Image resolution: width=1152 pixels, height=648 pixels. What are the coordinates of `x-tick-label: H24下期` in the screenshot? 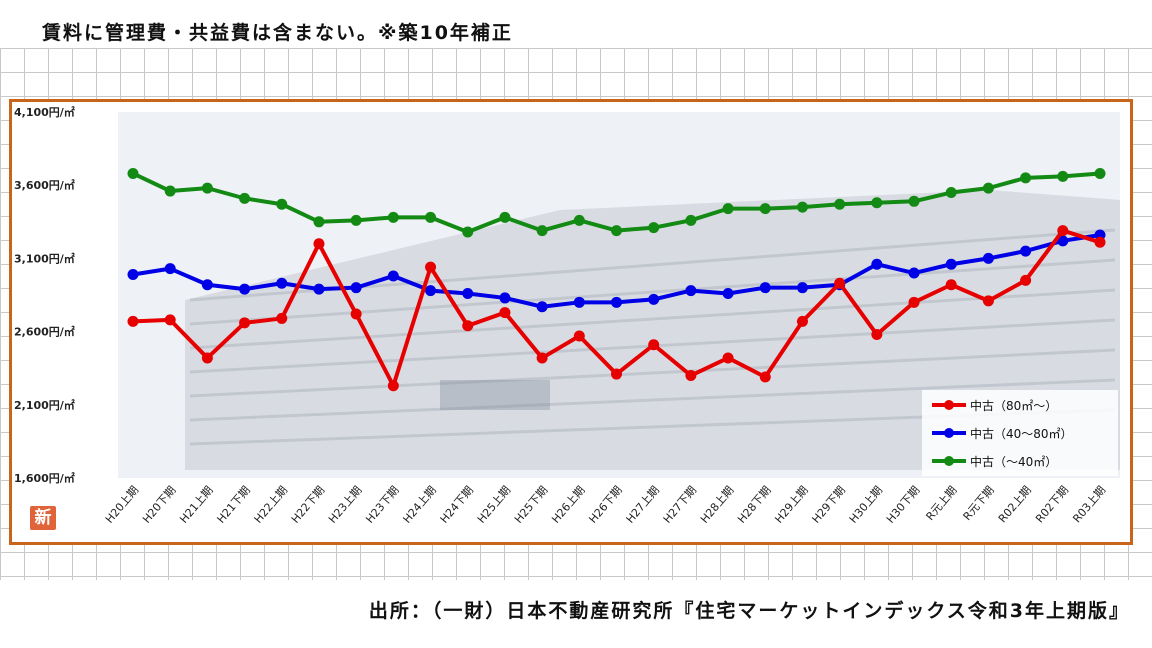 It's located at (457, 505).